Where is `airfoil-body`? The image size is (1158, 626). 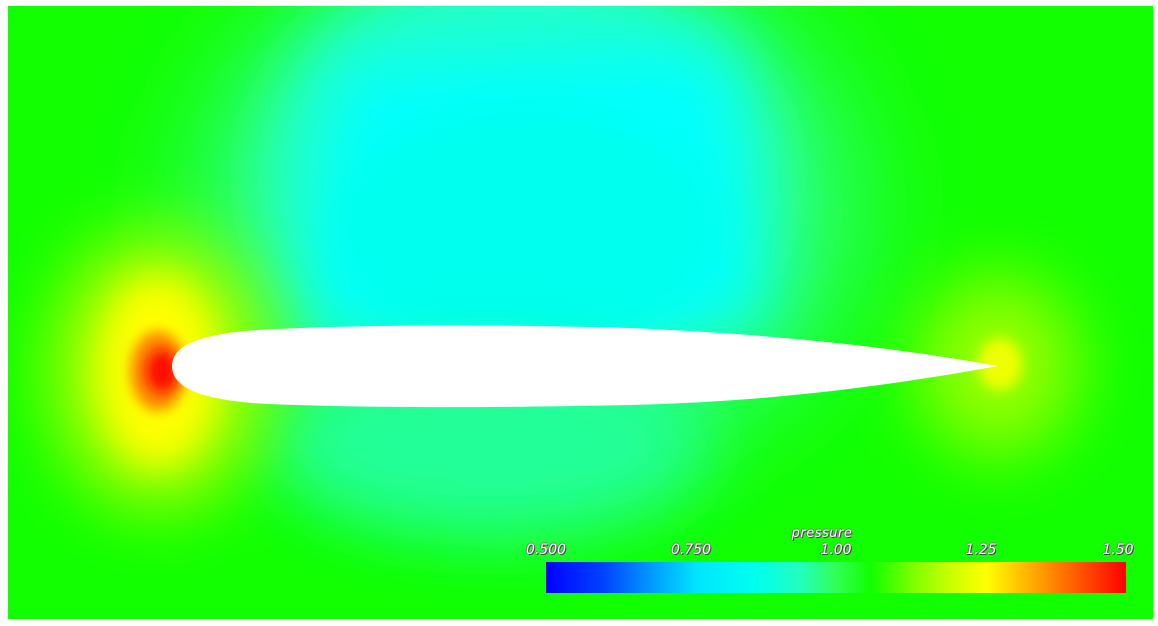 airfoil-body is located at coordinates (585, 366).